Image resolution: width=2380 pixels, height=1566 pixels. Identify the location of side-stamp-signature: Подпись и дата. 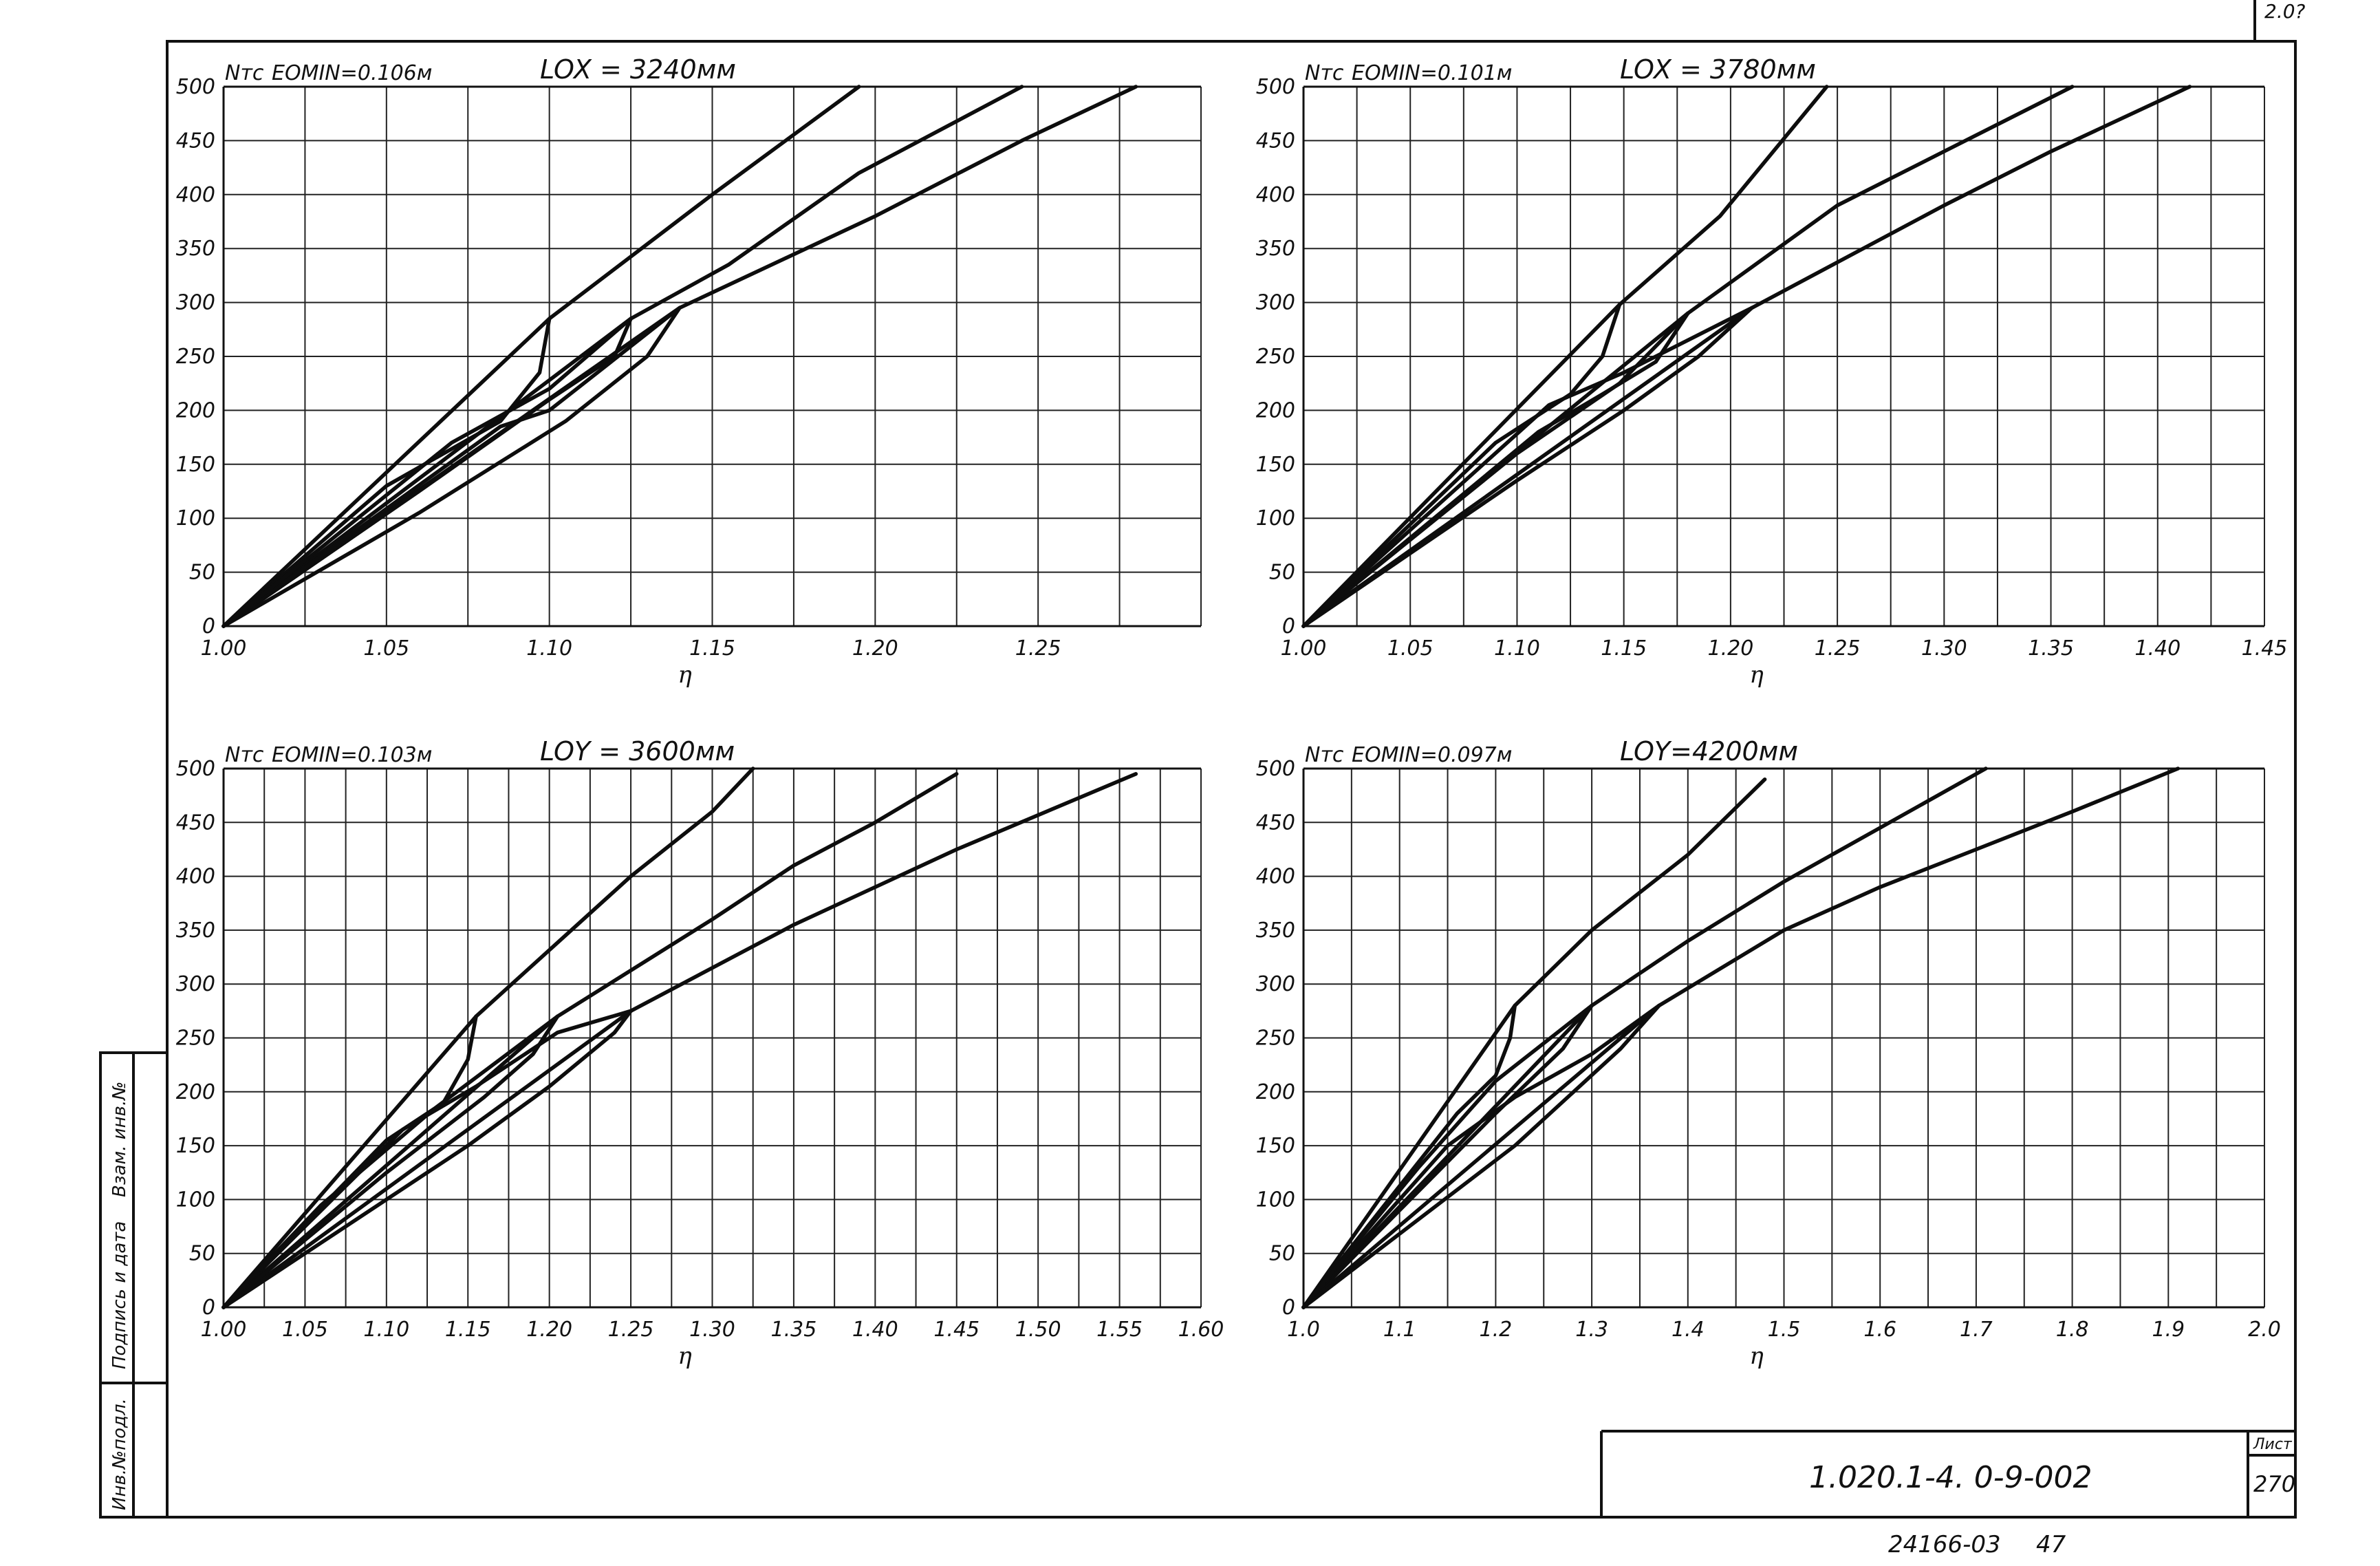
(119, 1295).